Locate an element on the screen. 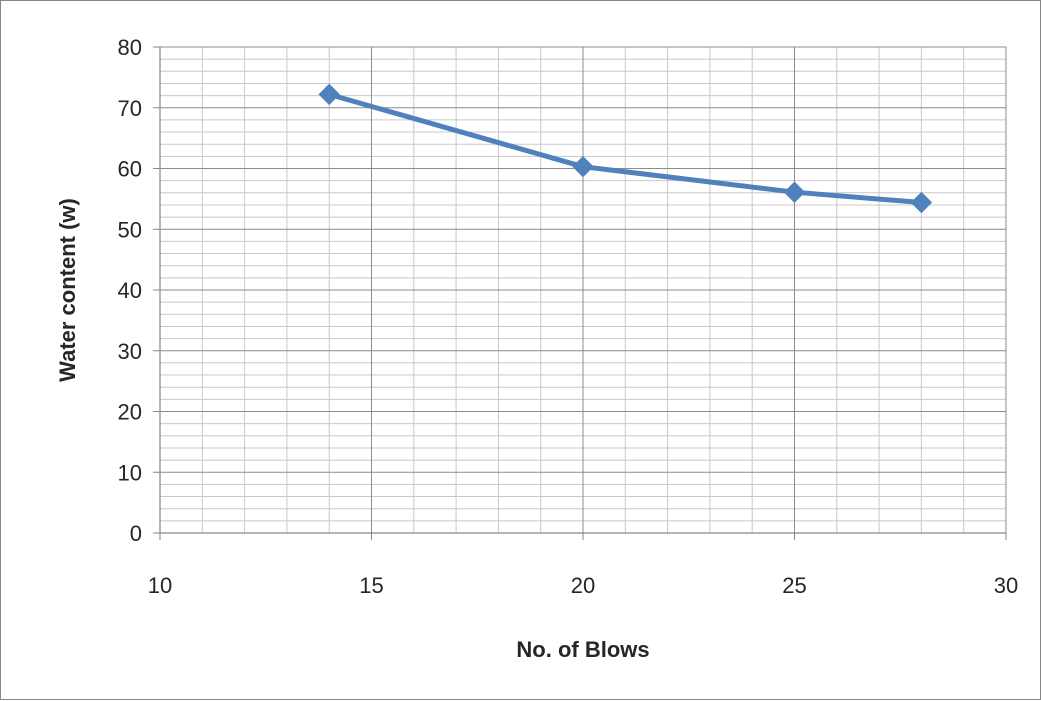 The width and height of the screenshot is (1041, 701). y-tick-label: 80 is located at coordinates (130, 47).